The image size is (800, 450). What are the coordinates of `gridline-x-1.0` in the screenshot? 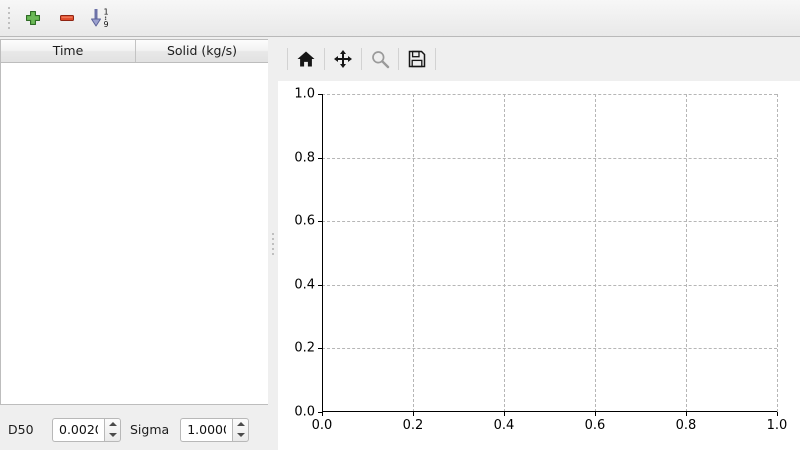 It's located at (777, 253).